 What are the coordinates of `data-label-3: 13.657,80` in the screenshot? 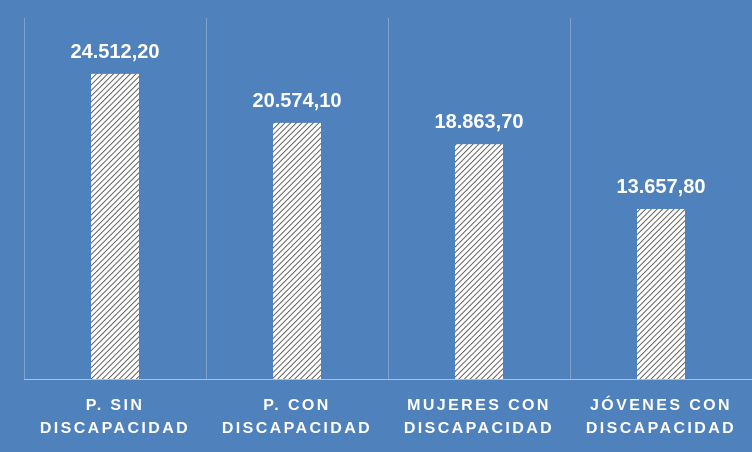 It's located at (661, 187).